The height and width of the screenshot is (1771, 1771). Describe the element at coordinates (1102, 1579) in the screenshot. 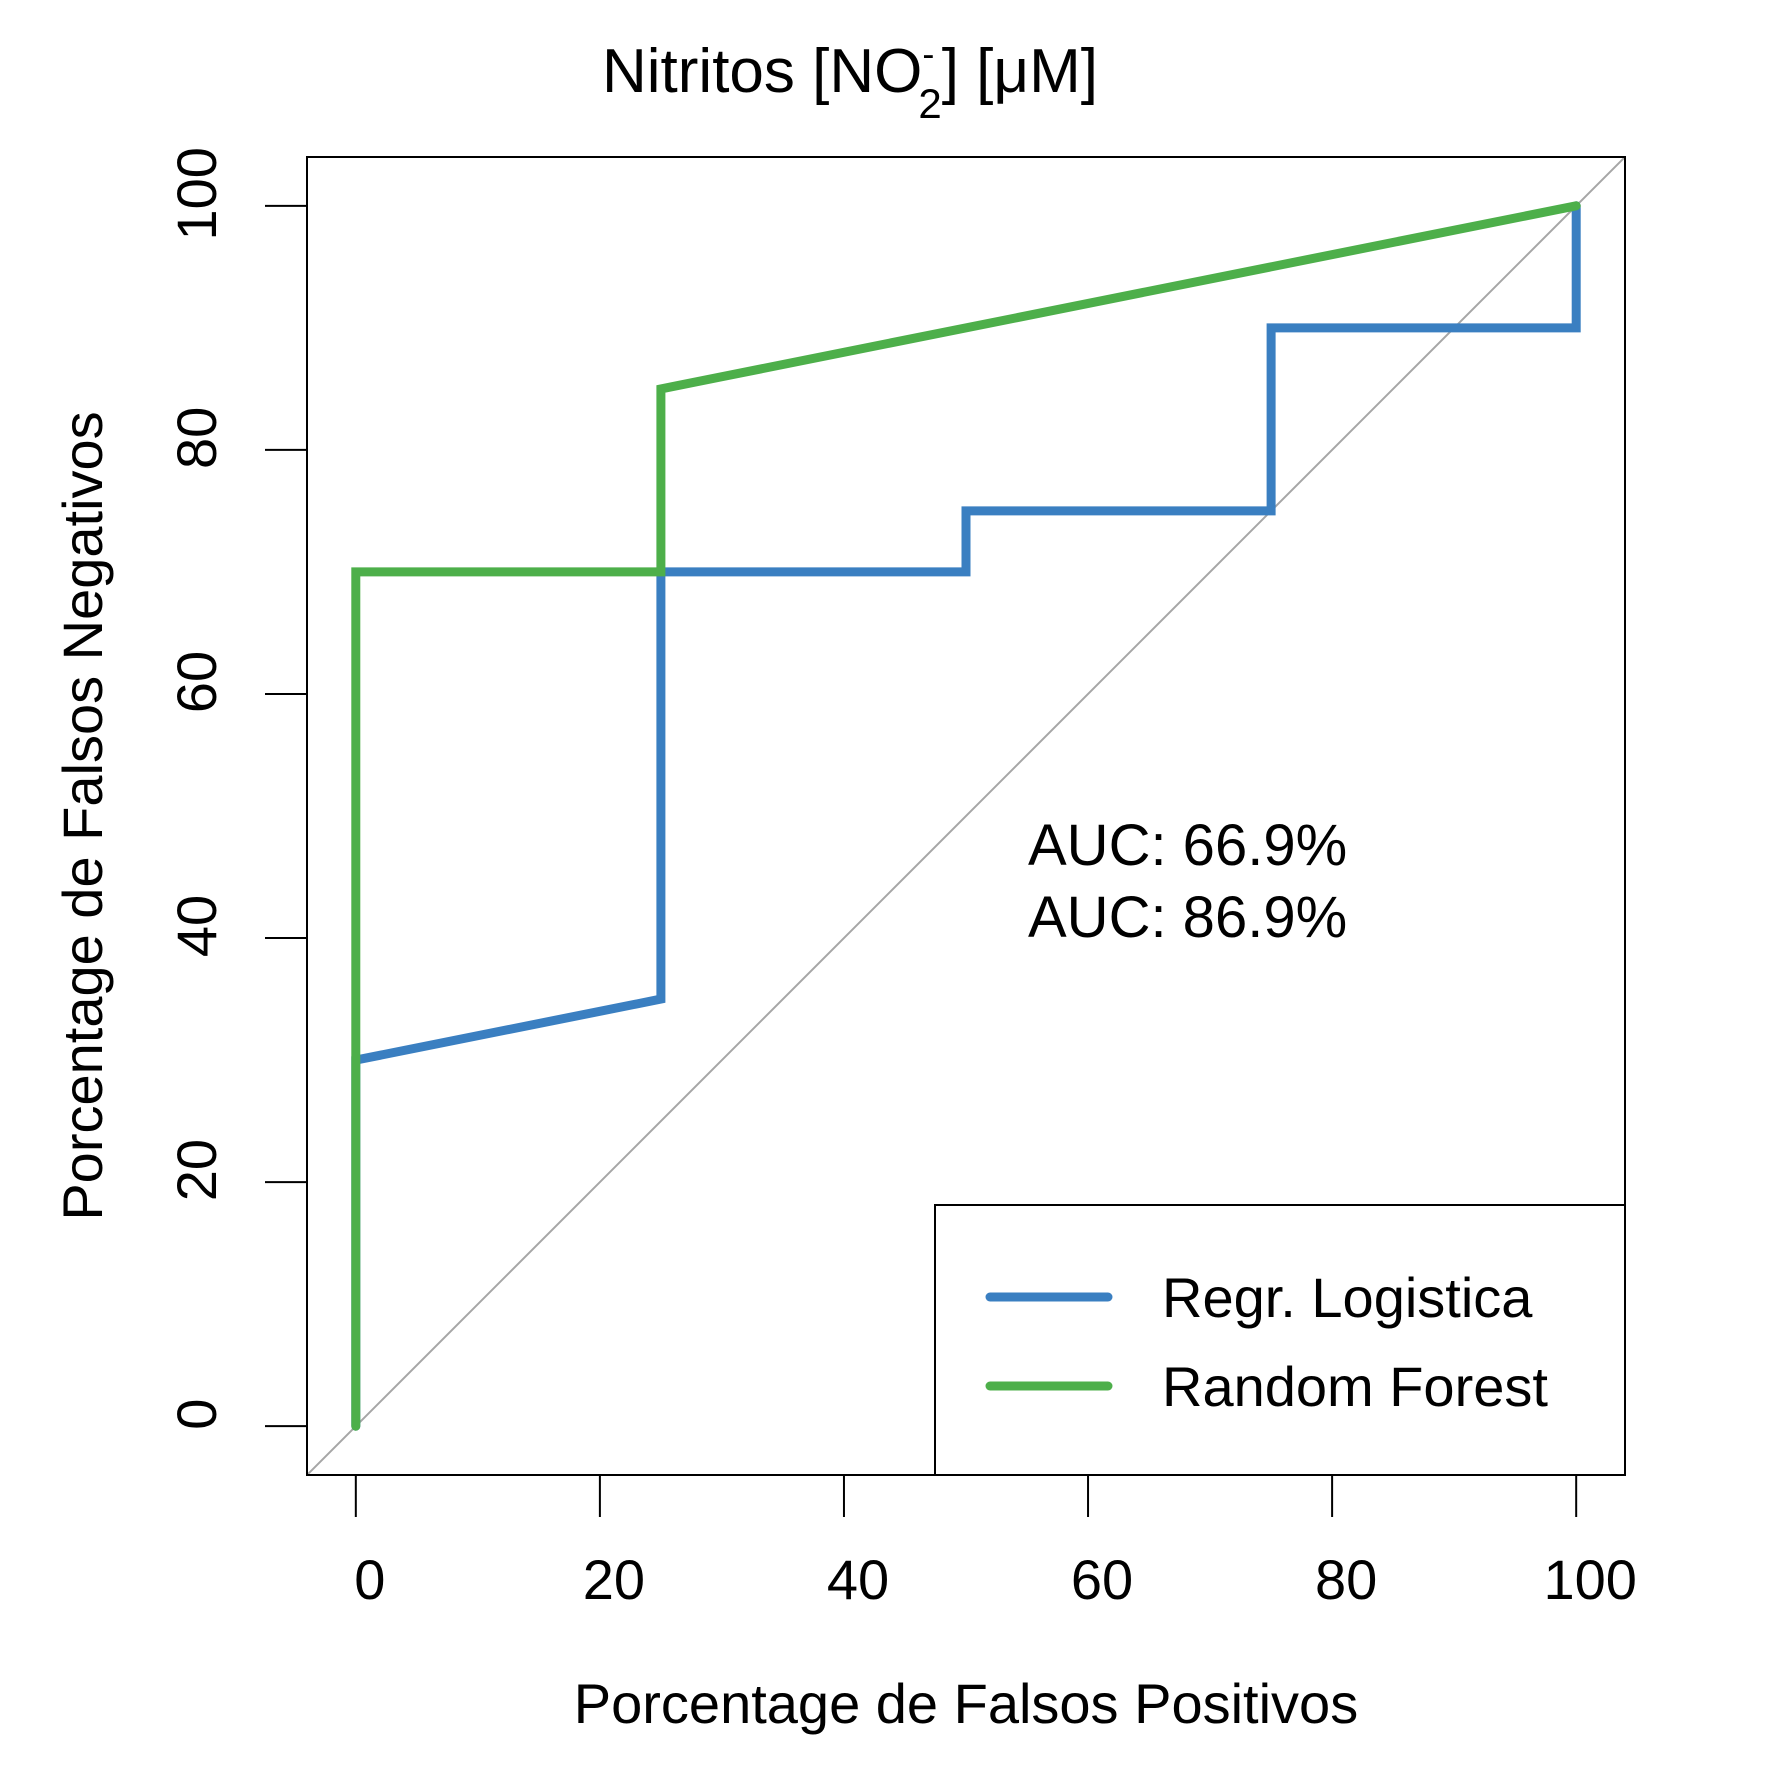

I see `x-tick-label: 60` at that location.